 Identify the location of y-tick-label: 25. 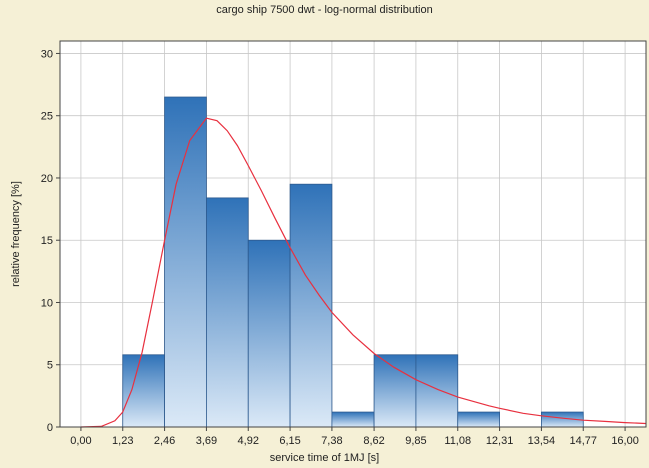
(47, 117).